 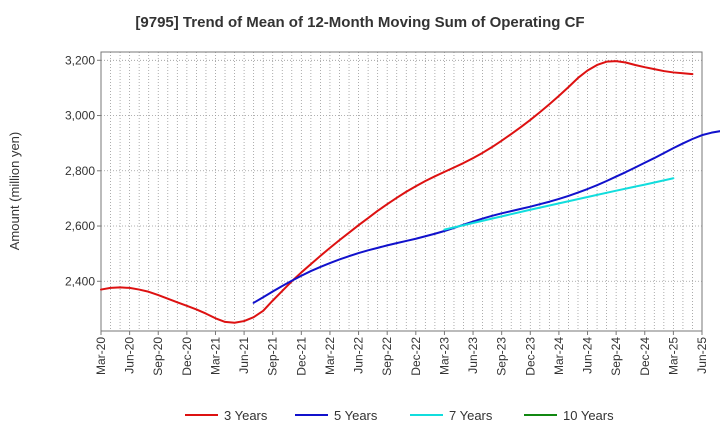 I want to click on x-tick-label: Jun-21, so click(x=244, y=355).